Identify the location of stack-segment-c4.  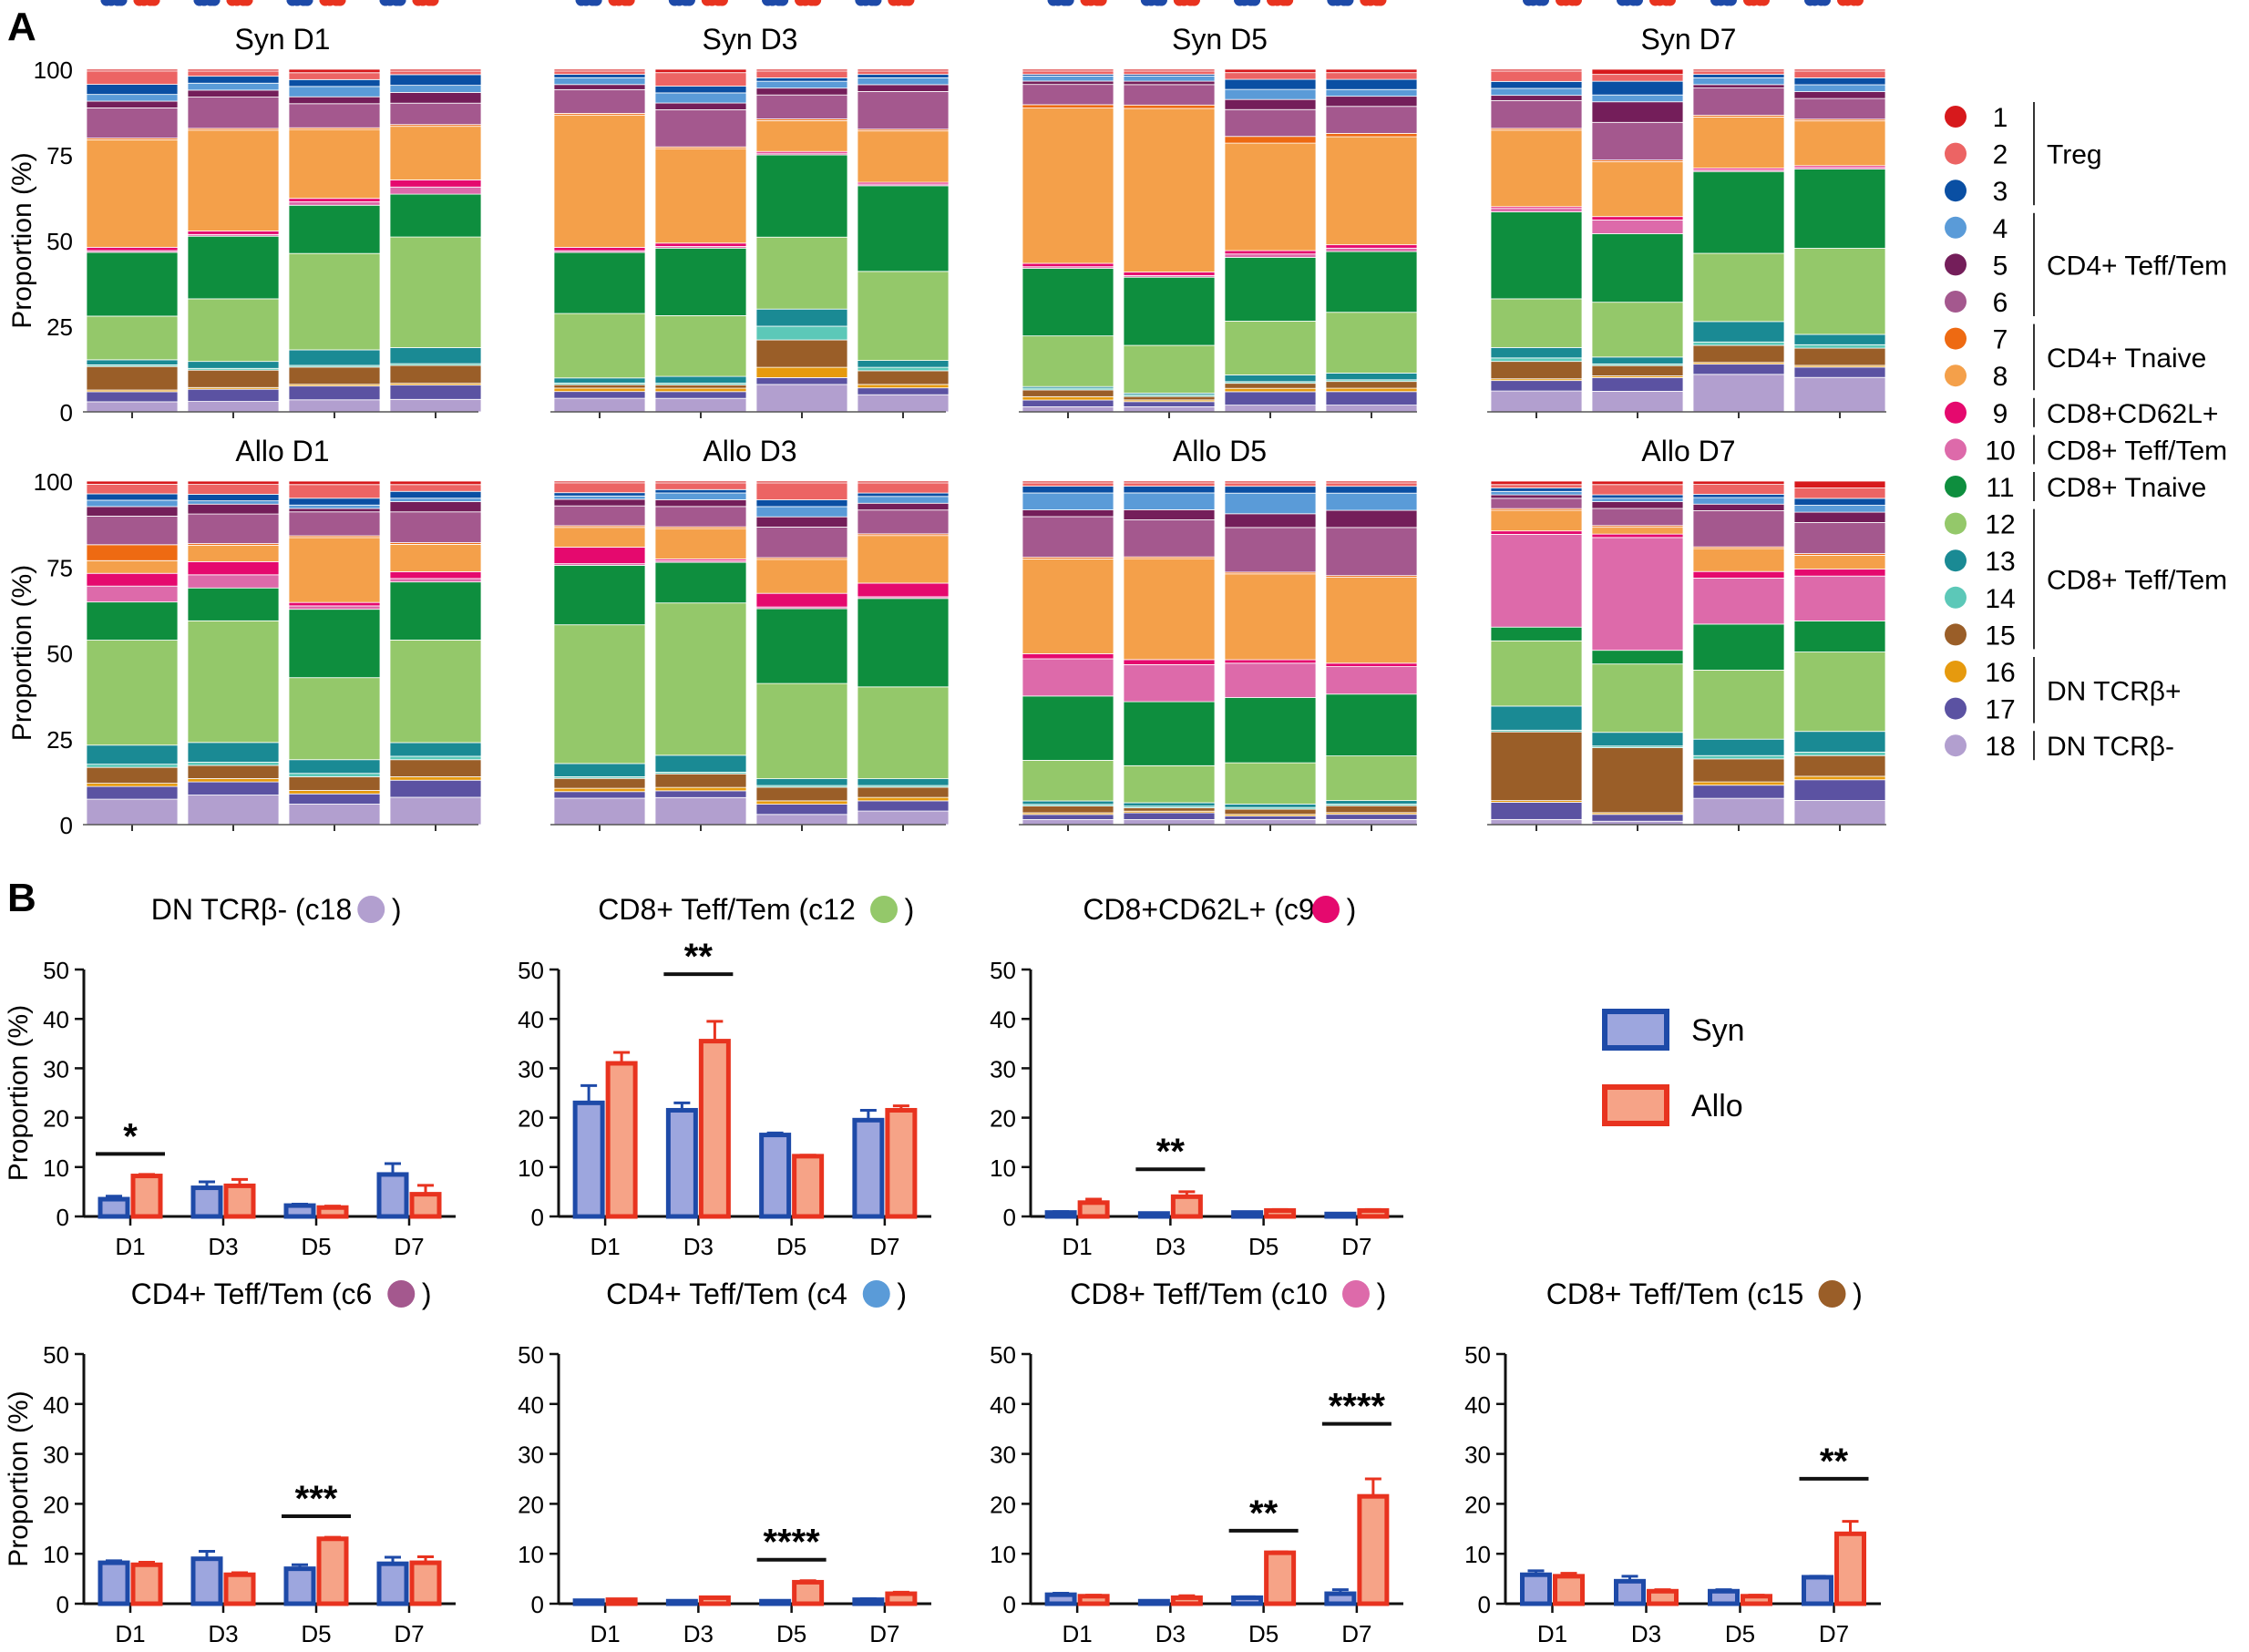
(1270, 94).